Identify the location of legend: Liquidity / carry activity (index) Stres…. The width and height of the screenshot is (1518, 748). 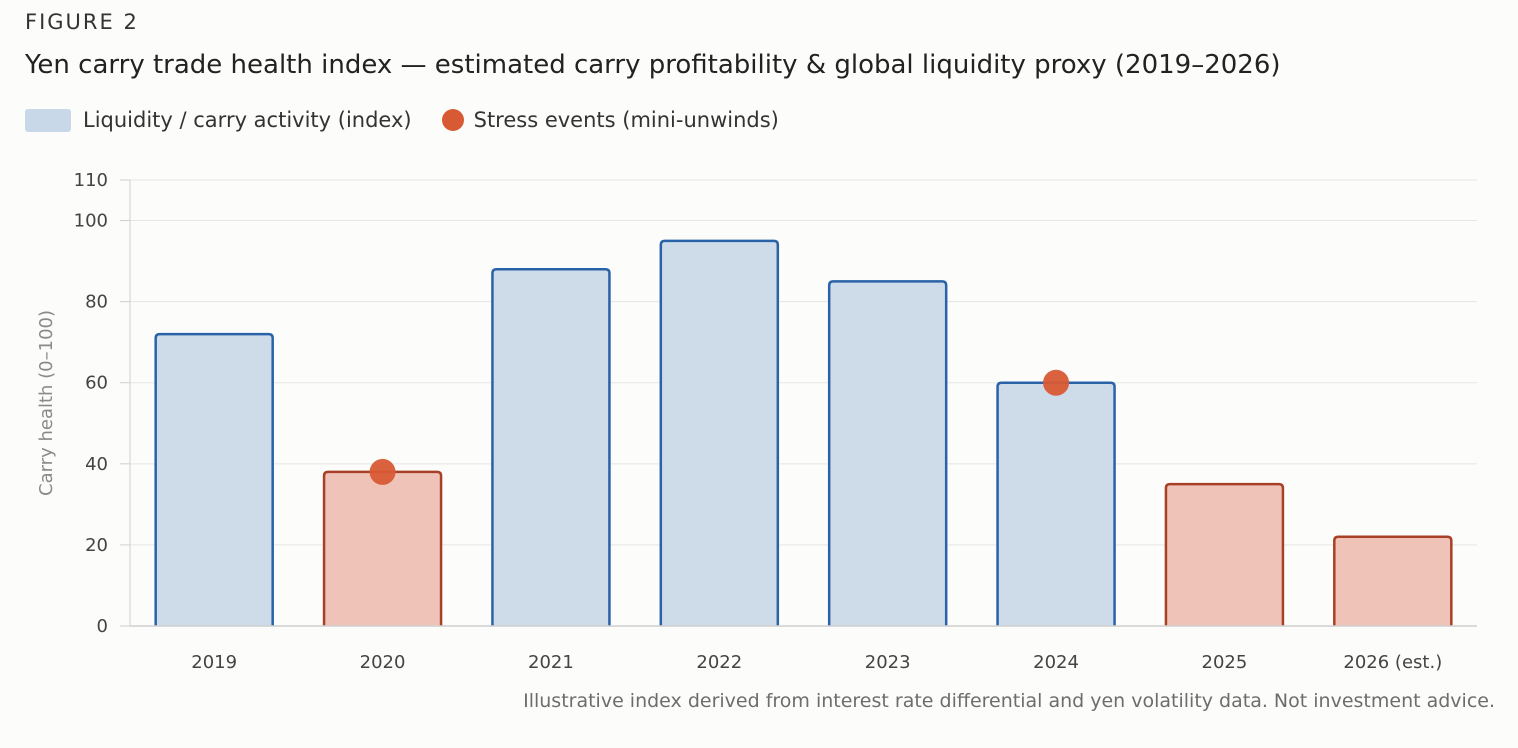
(417, 120).